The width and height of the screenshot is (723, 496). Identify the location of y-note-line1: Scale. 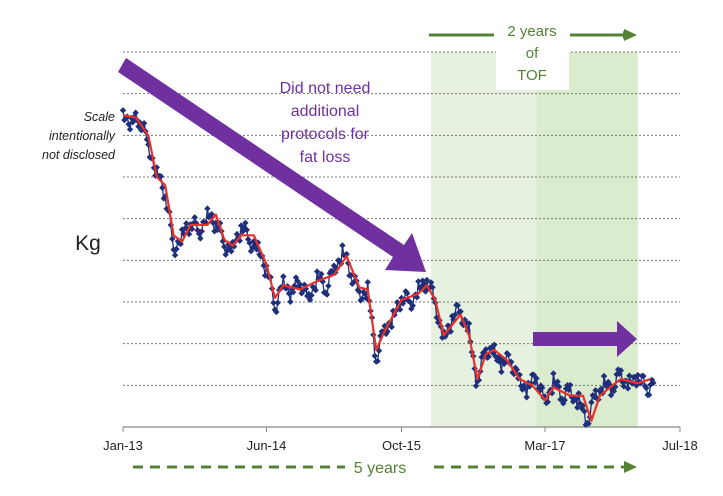
(99, 117).